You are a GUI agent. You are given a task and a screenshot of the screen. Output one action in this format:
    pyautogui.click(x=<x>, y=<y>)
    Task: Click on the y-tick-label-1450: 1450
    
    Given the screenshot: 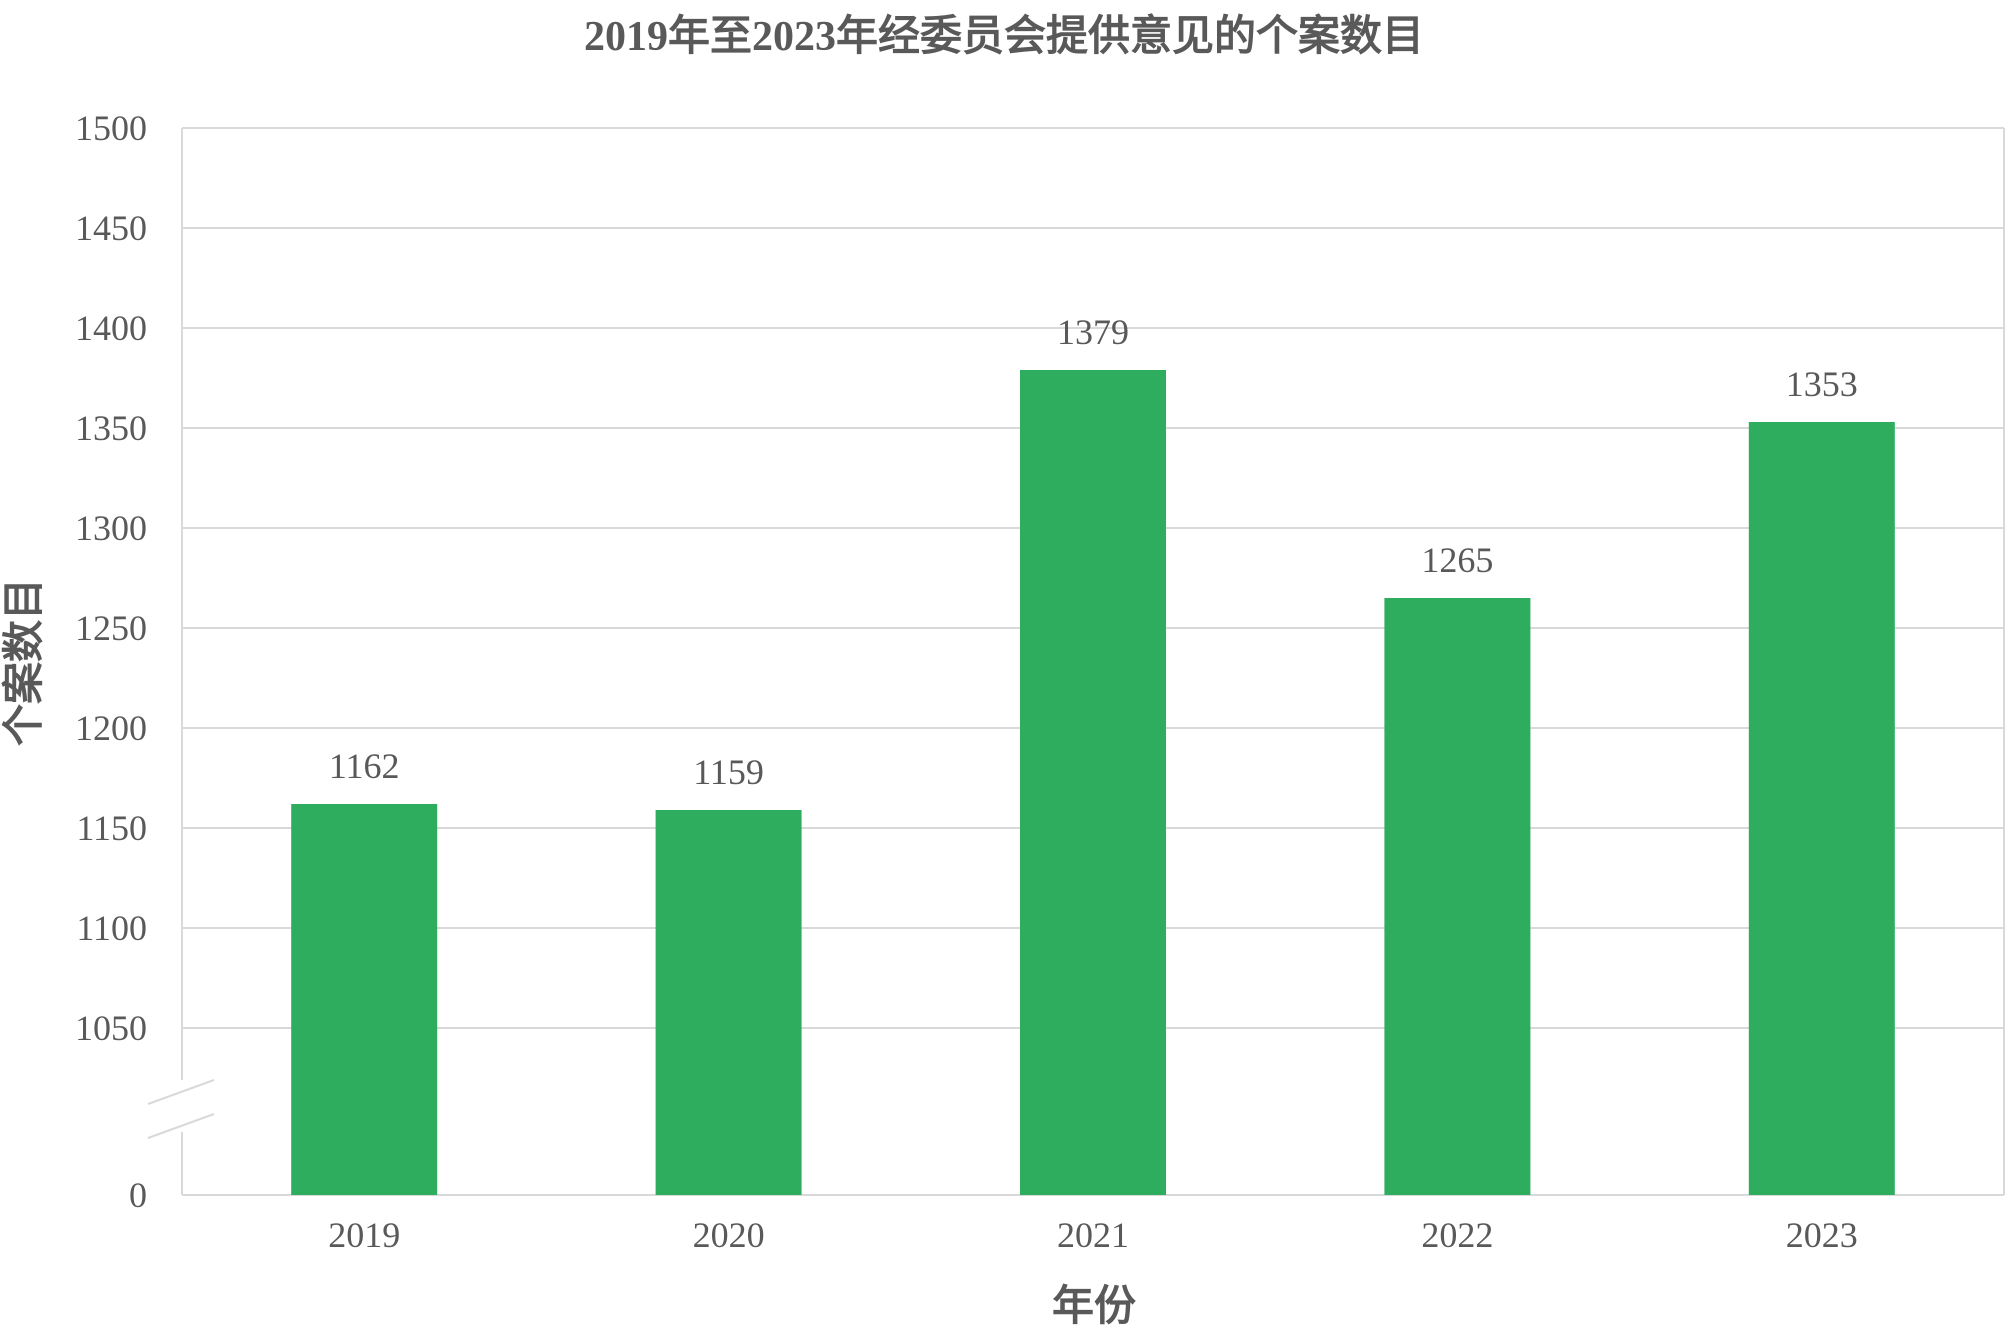 What is the action you would take?
    pyautogui.click(x=111, y=228)
    